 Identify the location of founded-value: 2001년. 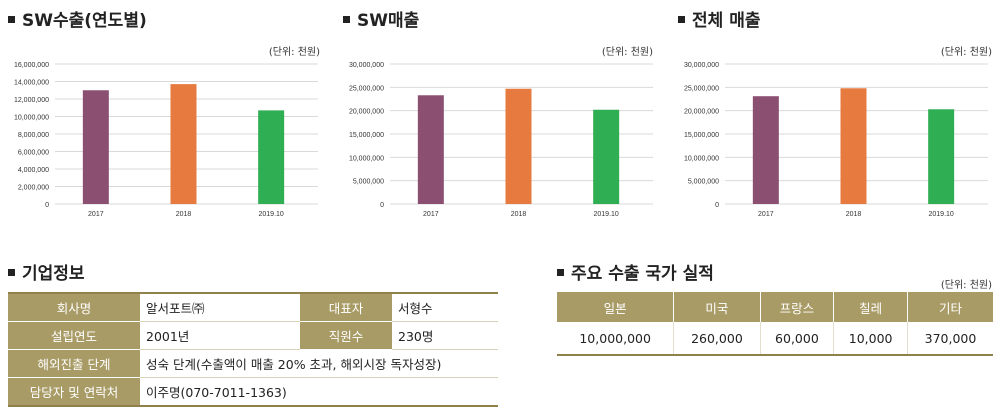
(220, 335).